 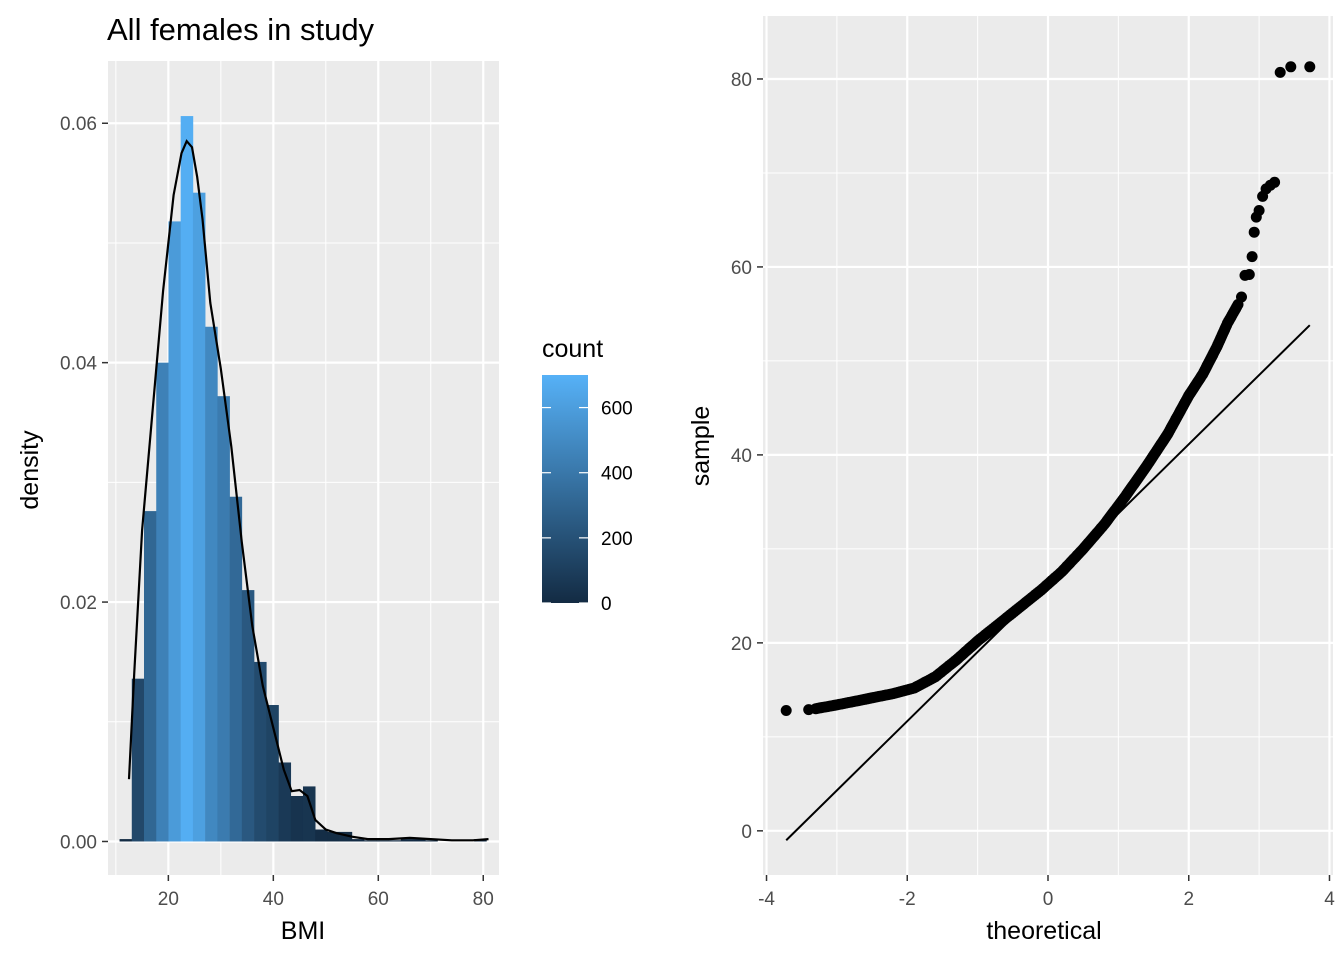 I want to click on legend-colorbar, so click(x=565, y=489).